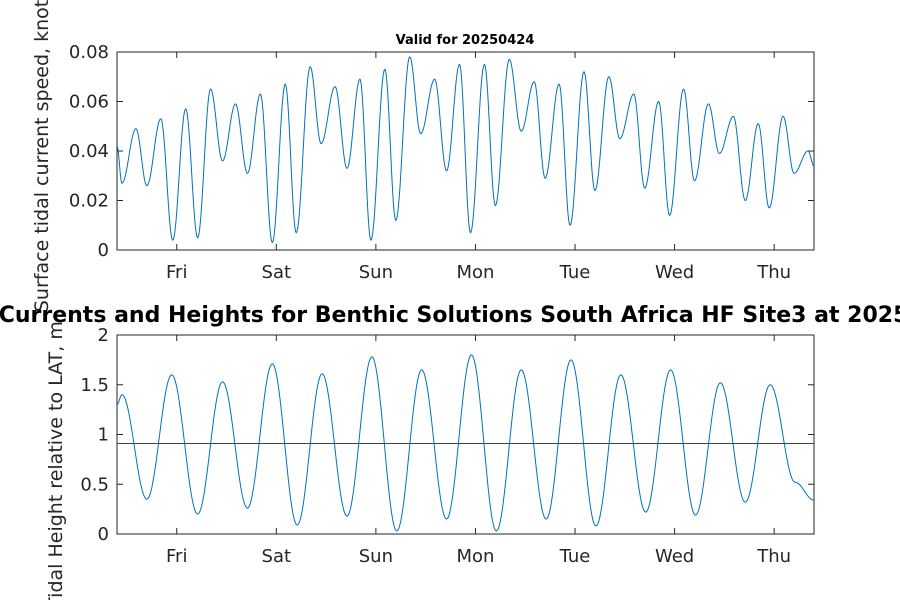 The width and height of the screenshot is (900, 600). Describe the element at coordinates (56, 460) in the screenshot. I see `tidal-height-ylabel: Tidal Height relative to LAT, m` at that location.